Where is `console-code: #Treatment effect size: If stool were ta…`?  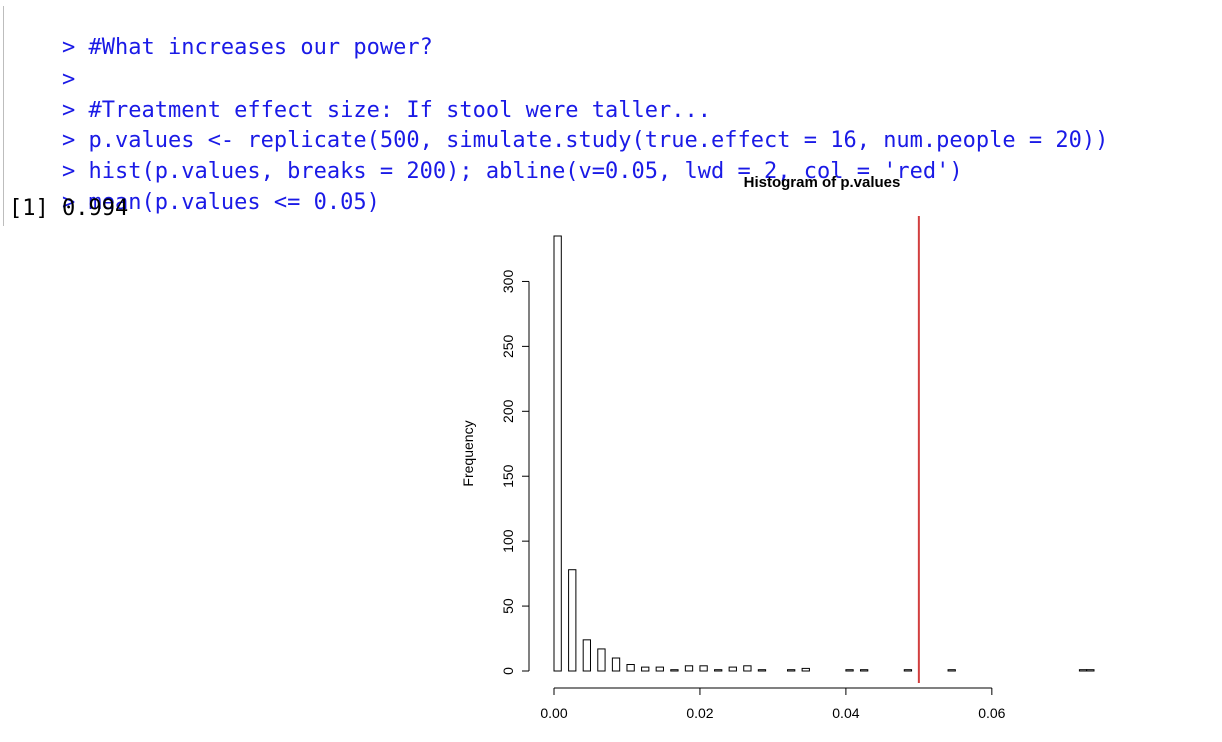 console-code: #Treatment effect size: If stool were ta… is located at coordinates (400, 110).